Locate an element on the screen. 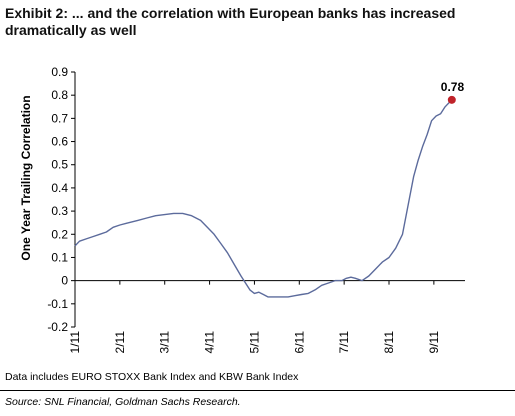  last-value-label: 0.78 is located at coordinates (453, 87).